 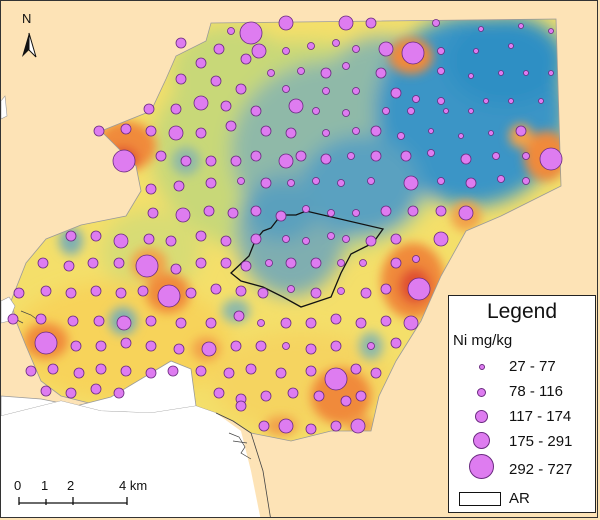 What do you see at coordinates (536, 391) in the screenshot?
I see `legend-label-class-2: 78 - 116` at bounding box center [536, 391].